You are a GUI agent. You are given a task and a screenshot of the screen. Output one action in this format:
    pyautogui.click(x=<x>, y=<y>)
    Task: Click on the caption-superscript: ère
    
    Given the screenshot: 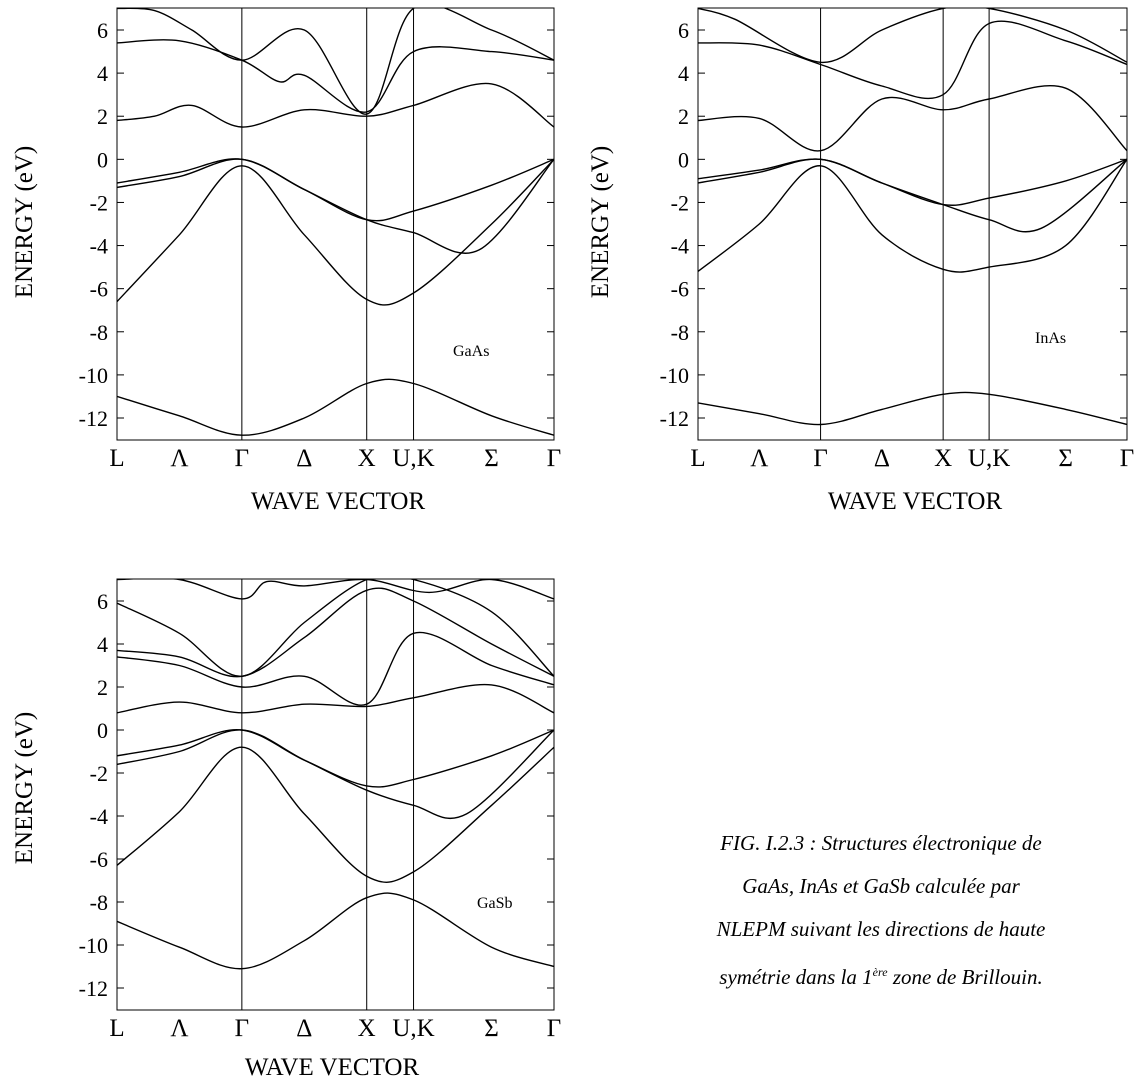 What is the action you would take?
    pyautogui.click(x=880, y=972)
    